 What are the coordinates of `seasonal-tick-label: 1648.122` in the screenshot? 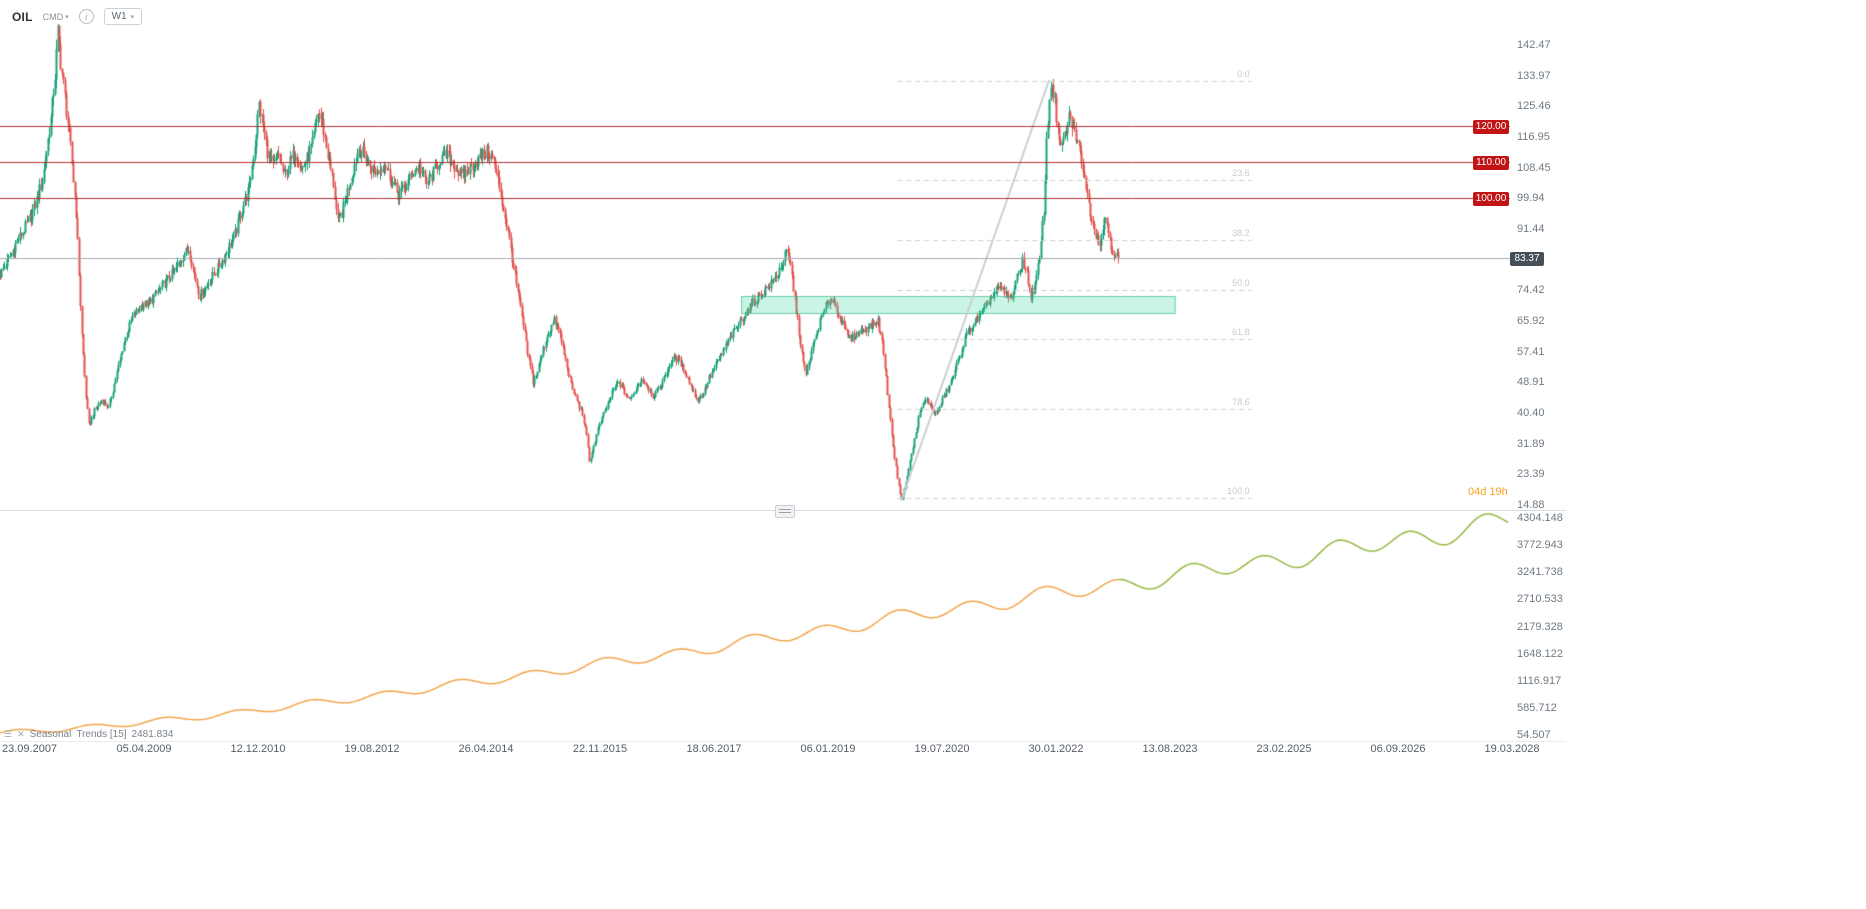 It's located at (1540, 653).